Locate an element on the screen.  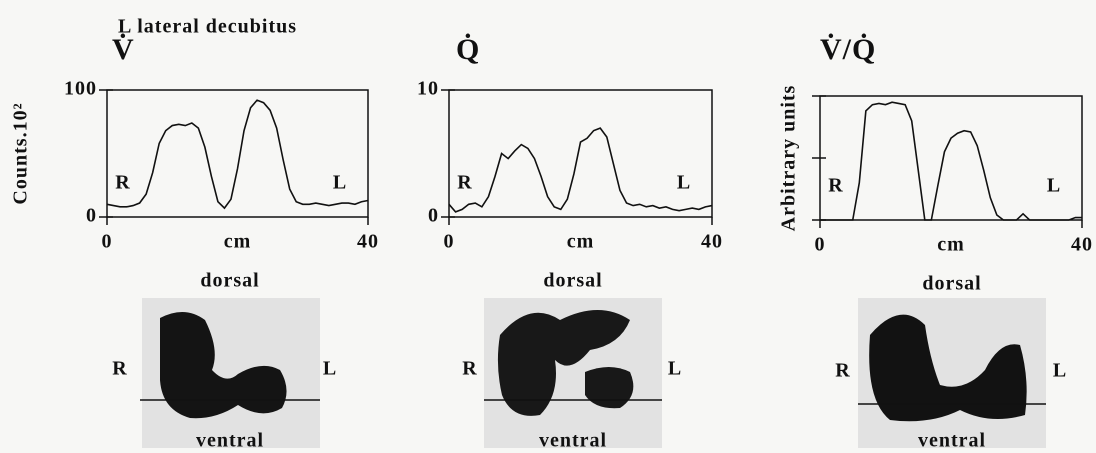
figure-header: L lateral decubitus is located at coordinates (207, 27).